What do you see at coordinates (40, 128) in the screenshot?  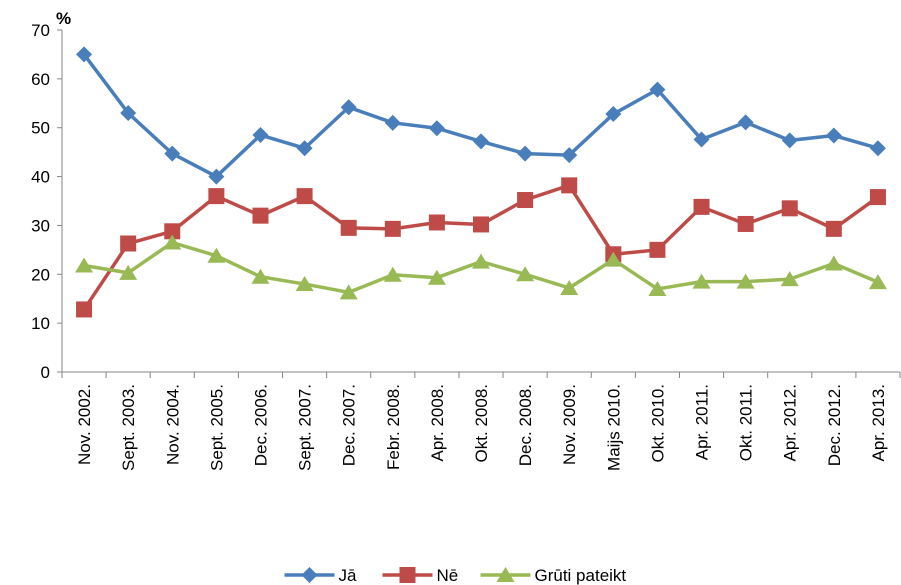 I see `y-tick-label: 50` at bounding box center [40, 128].